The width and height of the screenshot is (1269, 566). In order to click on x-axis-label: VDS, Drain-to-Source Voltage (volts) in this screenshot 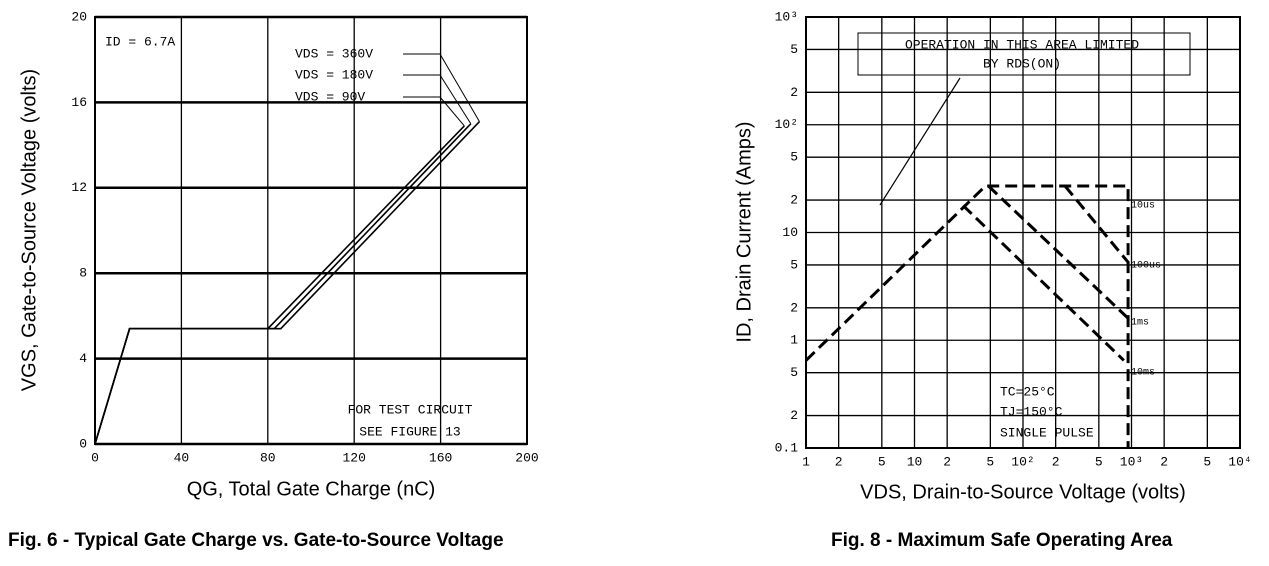, I will do `click(1023, 492)`.